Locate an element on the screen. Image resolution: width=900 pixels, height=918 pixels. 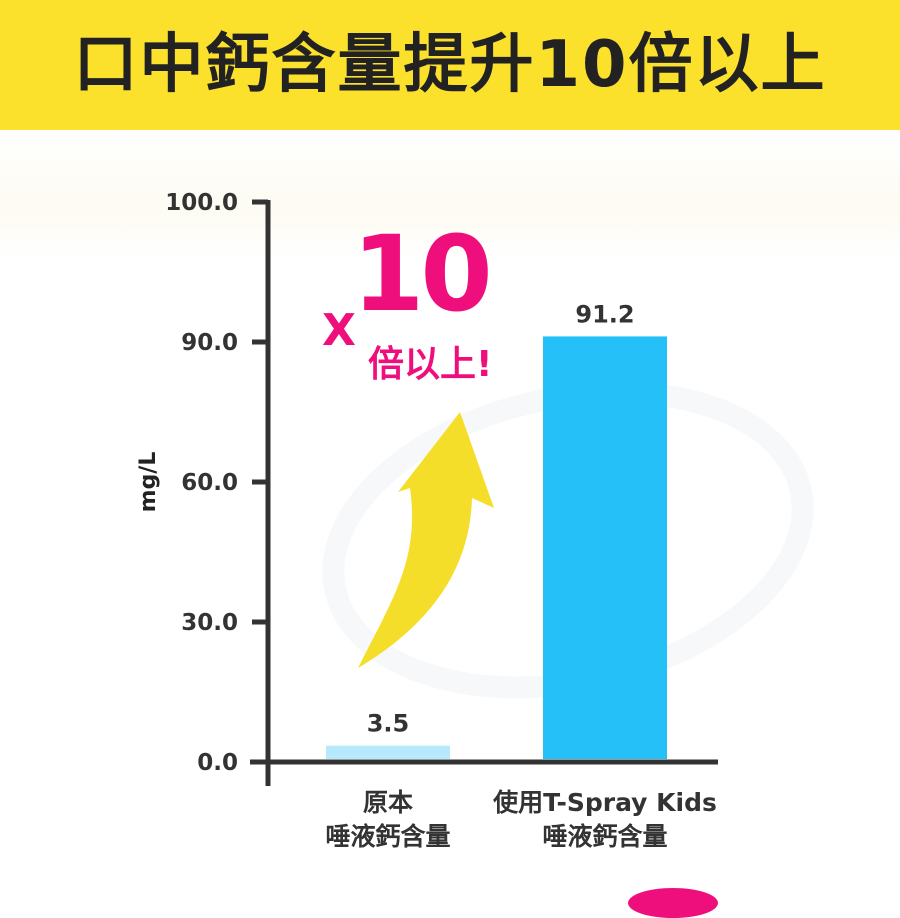
y-tick-label: 0.0 is located at coordinates (217, 763).